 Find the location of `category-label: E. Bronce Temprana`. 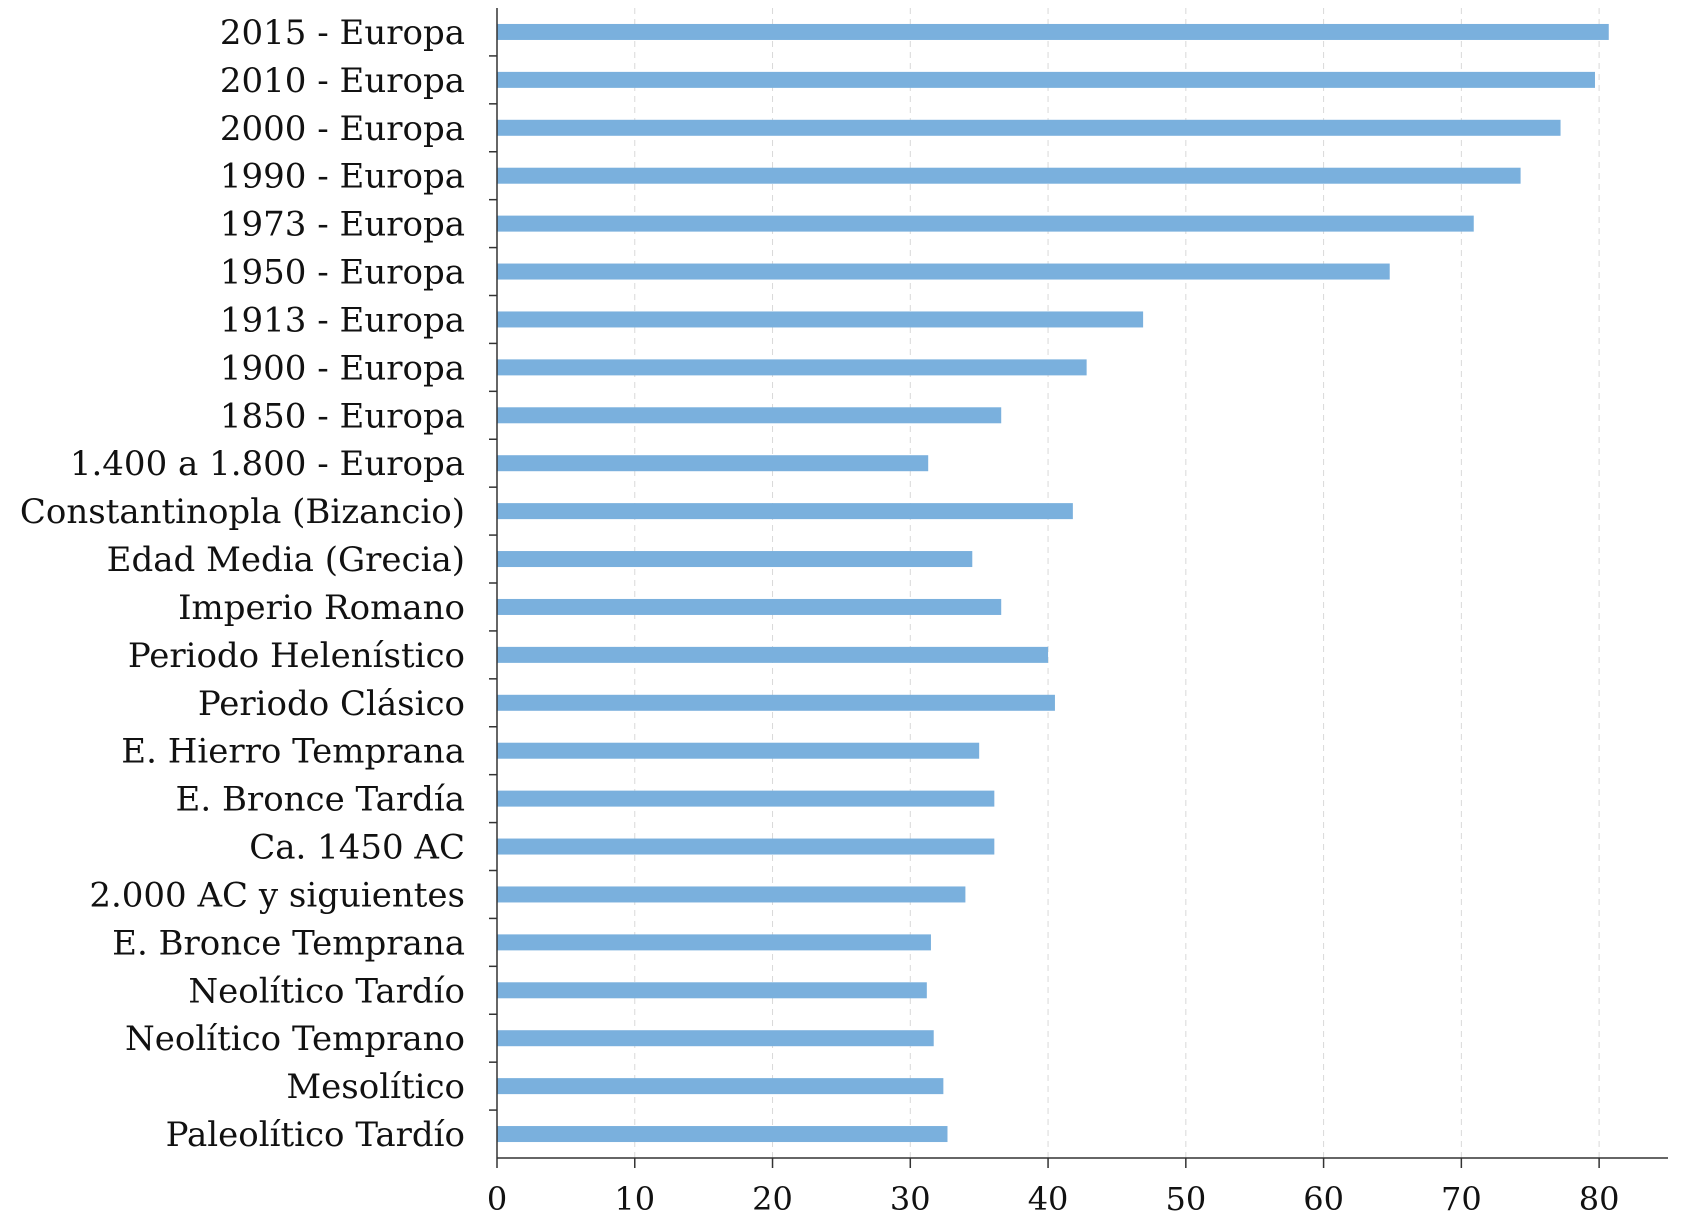

category-label: E. Bronce Temprana is located at coordinates (288, 943).